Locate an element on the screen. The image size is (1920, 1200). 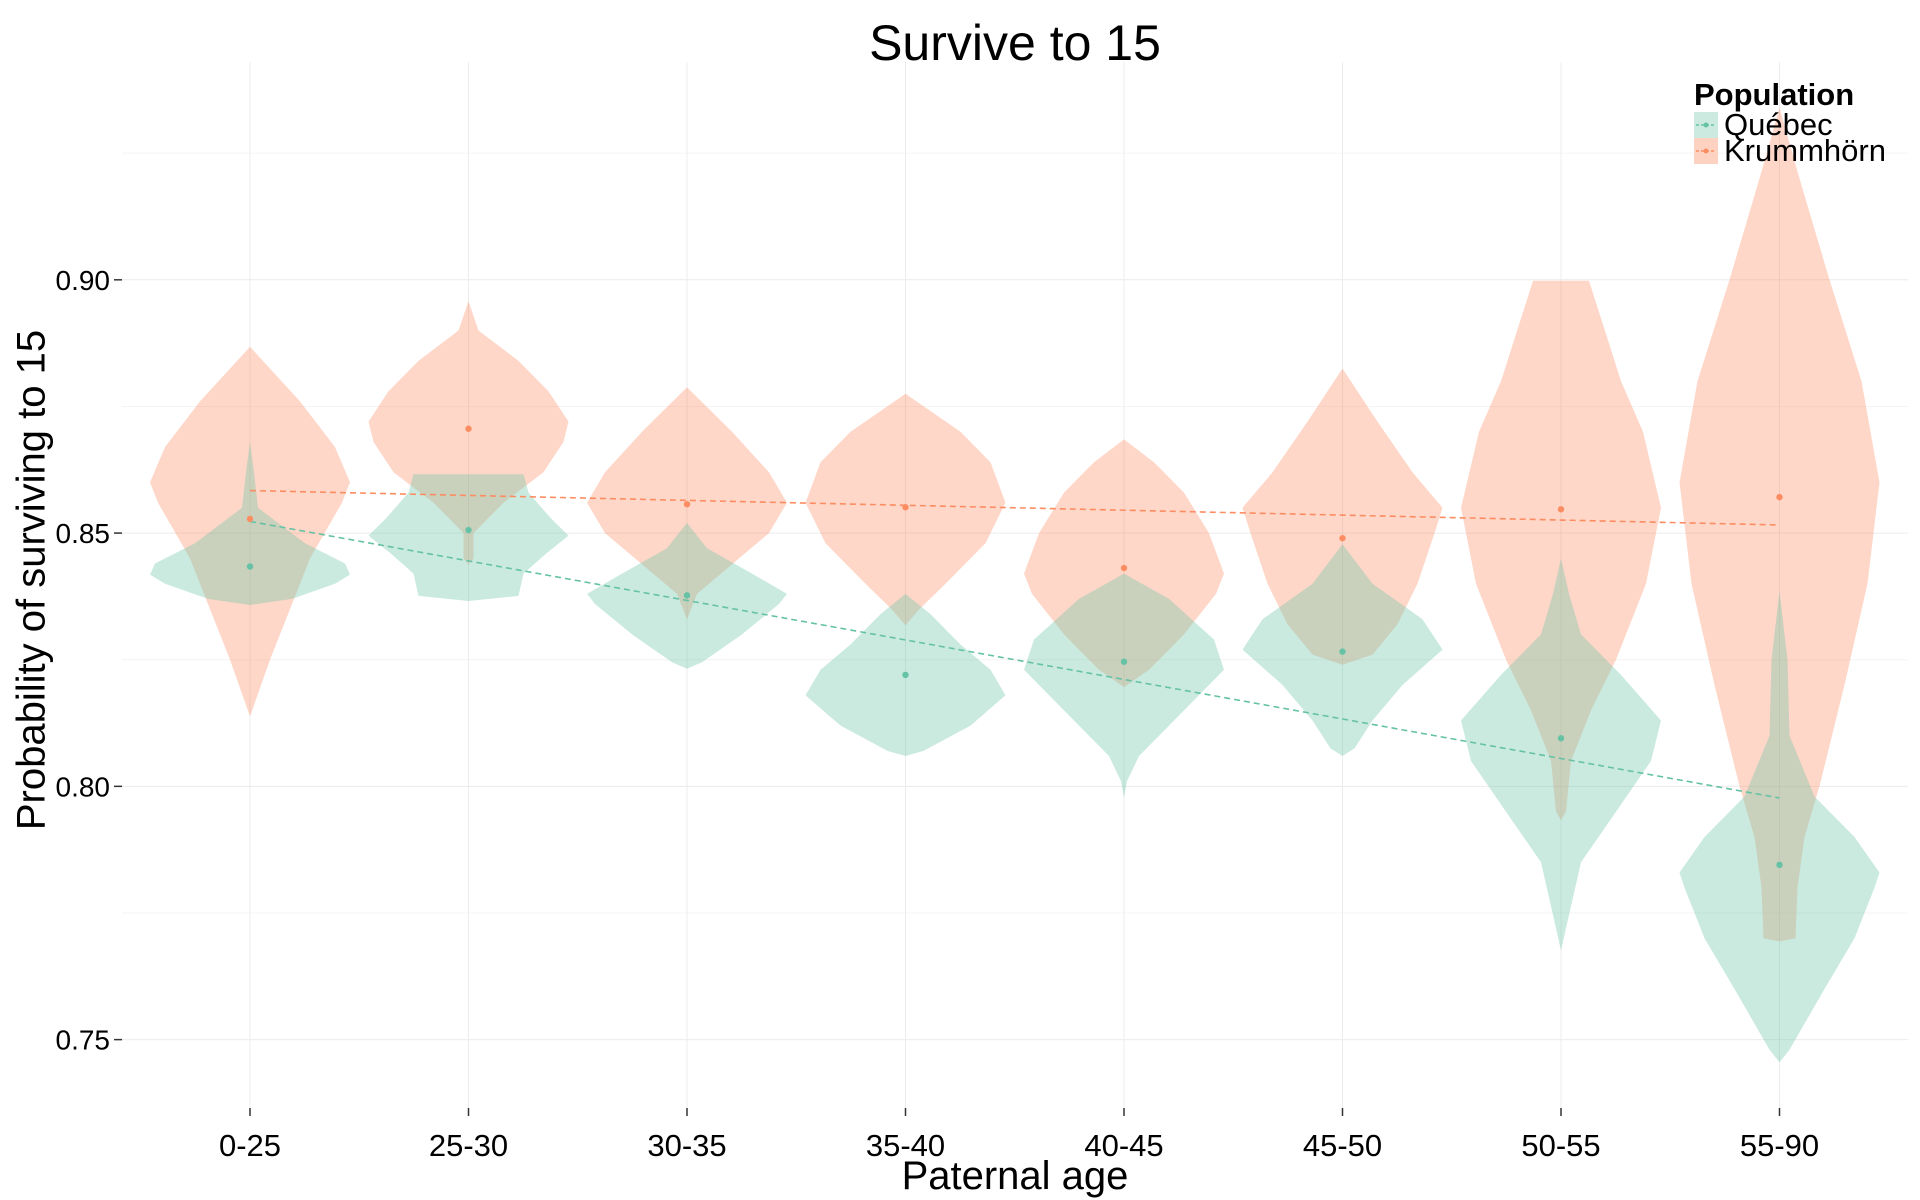
legend-key-quebec is located at coordinates (1706, 125).